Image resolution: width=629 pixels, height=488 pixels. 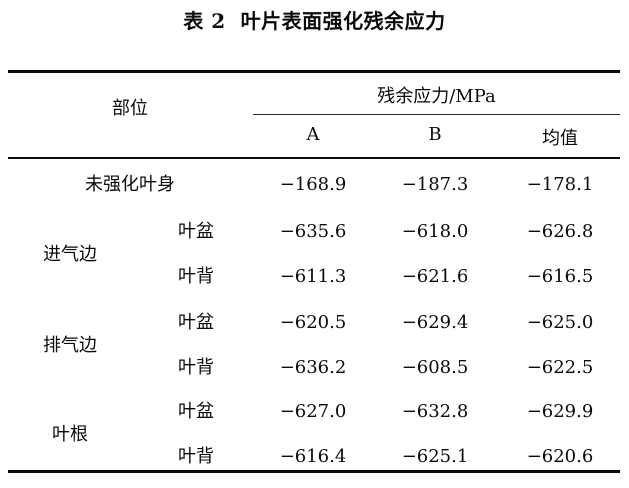 I want to click on table-row: 叶盆 −635.6 −618.0 −626.8, so click(x=314, y=232).